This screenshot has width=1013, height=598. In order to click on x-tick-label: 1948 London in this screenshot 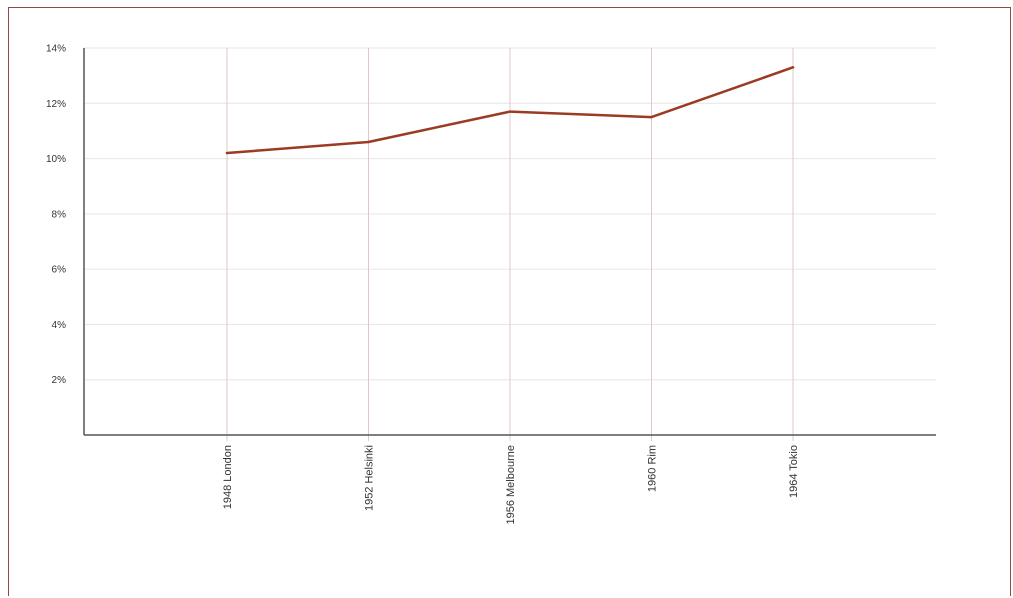, I will do `click(228, 477)`.